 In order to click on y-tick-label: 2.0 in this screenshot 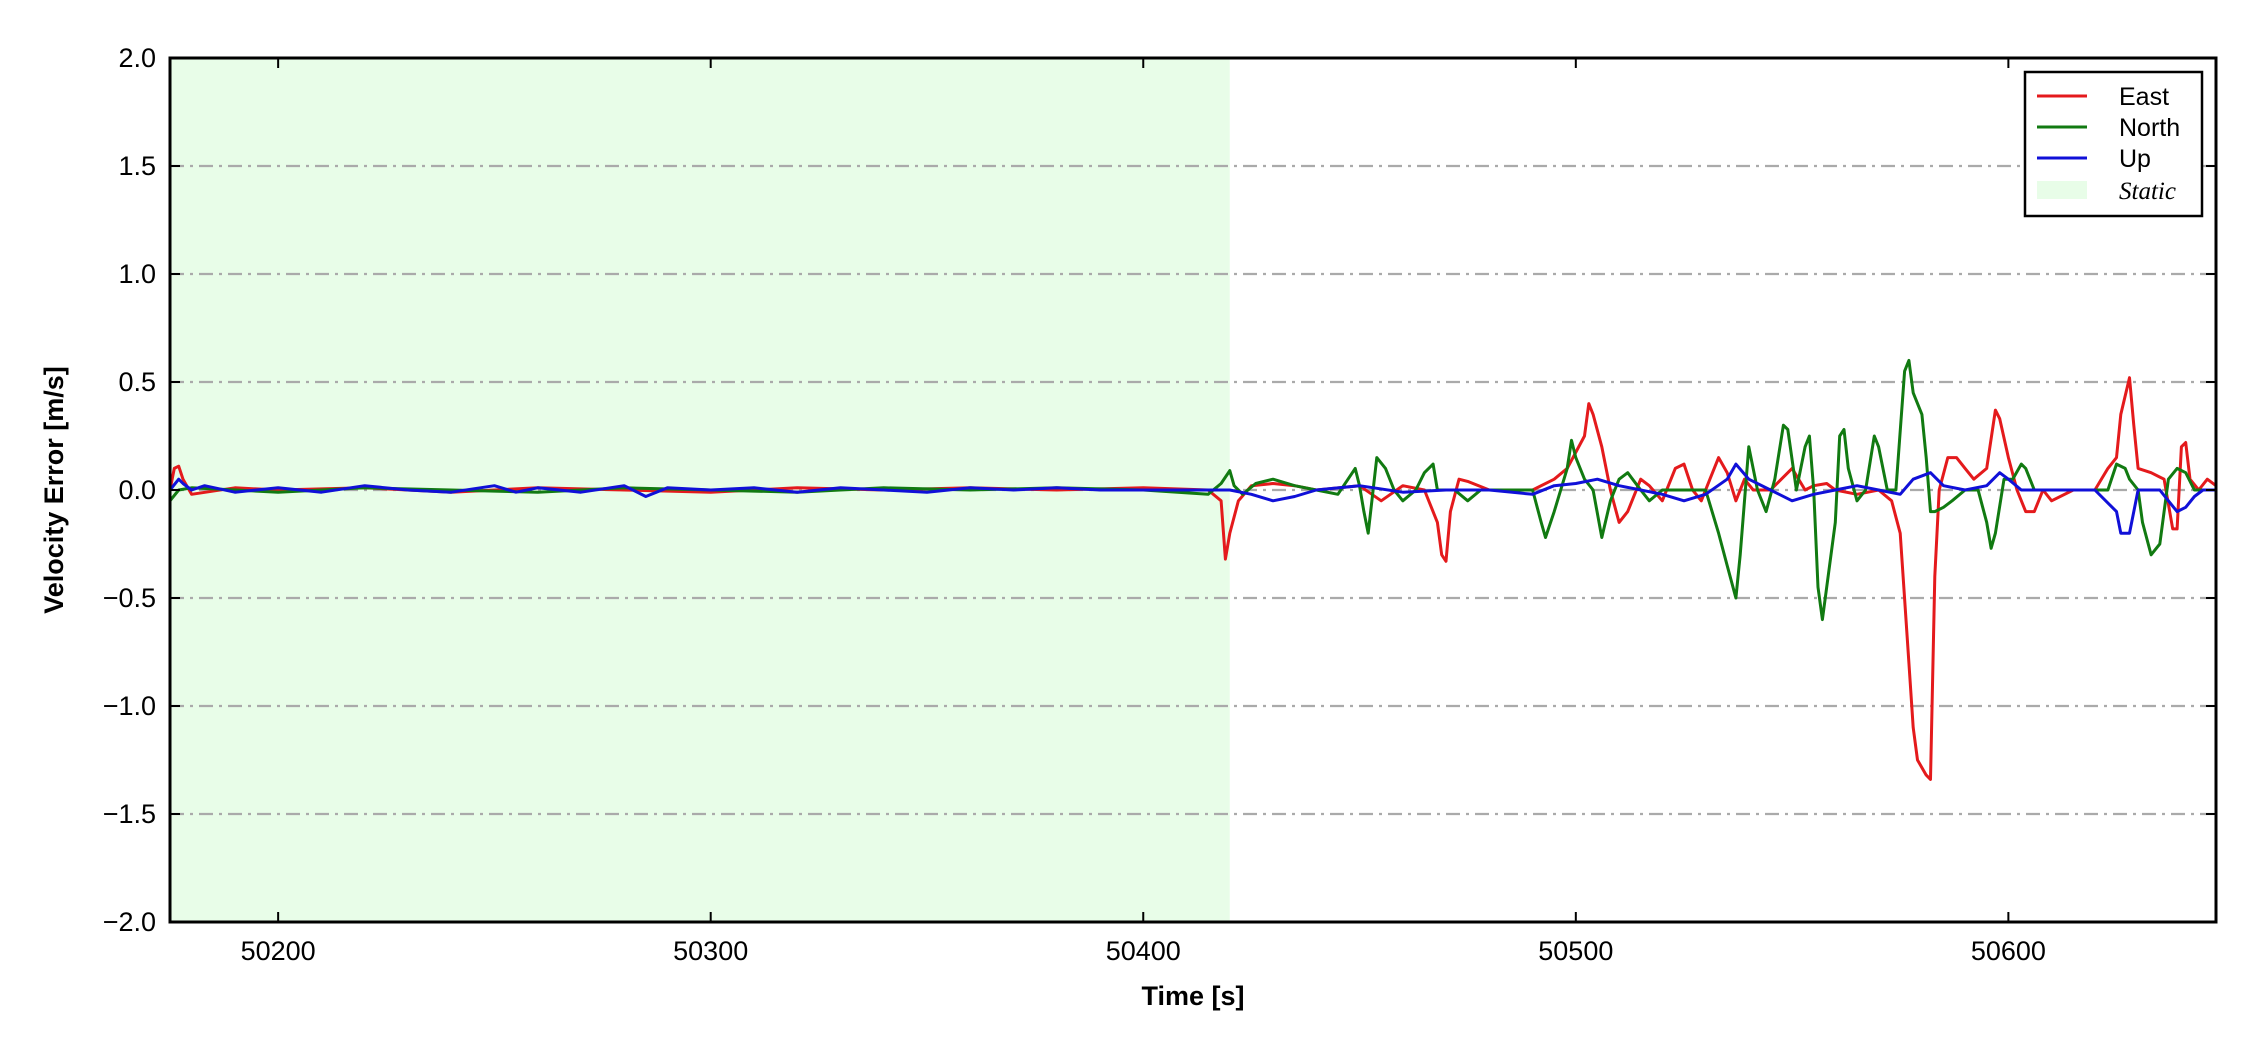, I will do `click(137, 58)`.